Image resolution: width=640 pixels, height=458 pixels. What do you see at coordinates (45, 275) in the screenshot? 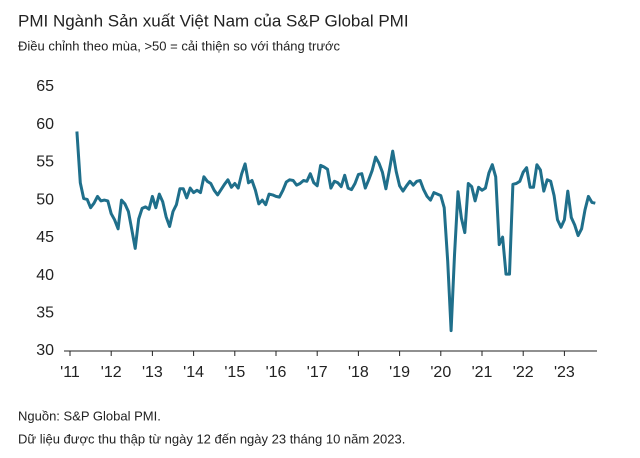
I see `y-tick-label: 40` at bounding box center [45, 275].